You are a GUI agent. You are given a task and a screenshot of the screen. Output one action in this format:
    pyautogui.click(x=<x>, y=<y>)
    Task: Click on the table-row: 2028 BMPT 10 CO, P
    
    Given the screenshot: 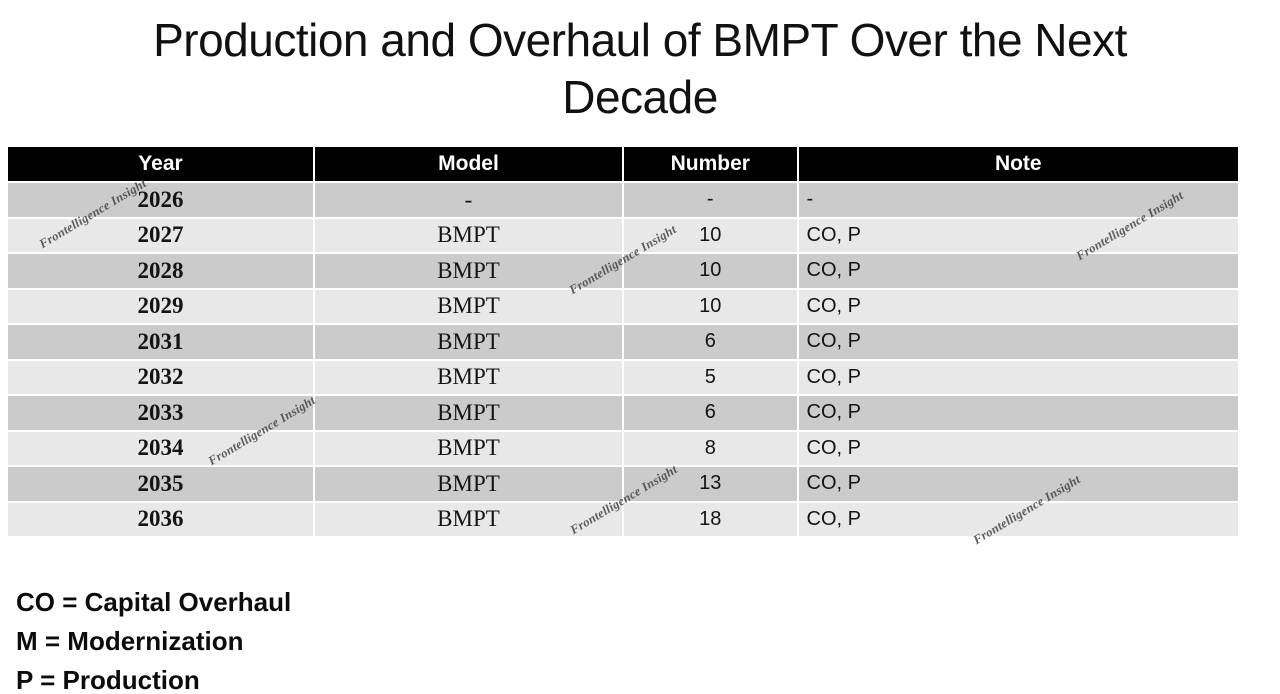 What is the action you would take?
    pyautogui.click(x=623, y=271)
    